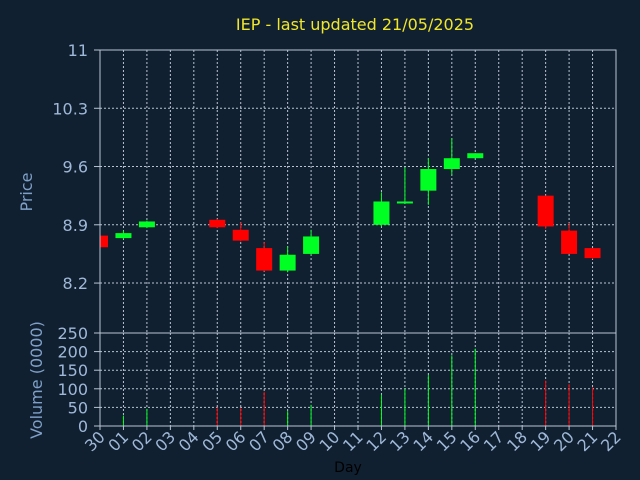 This screenshot has width=640, height=480. I want to click on volume-tick-label: 200, so click(72, 352).